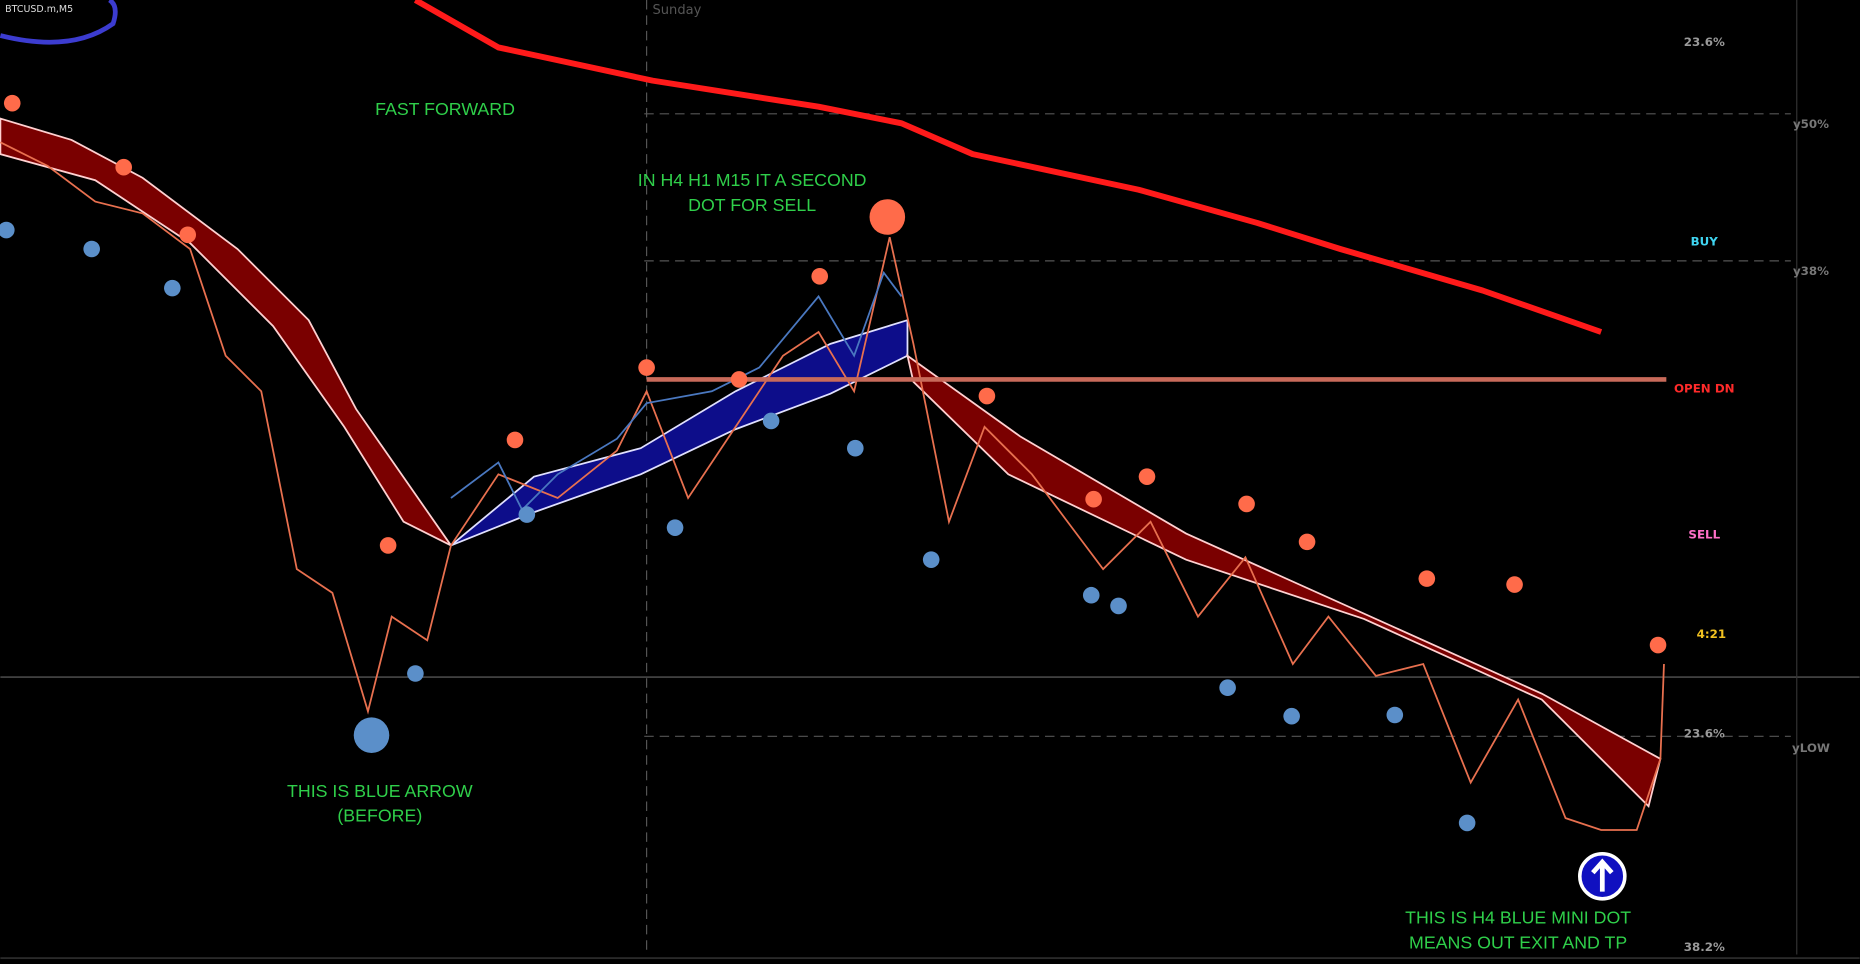 The image size is (1860, 964). I want to click on sell-band, so click(226, 332).